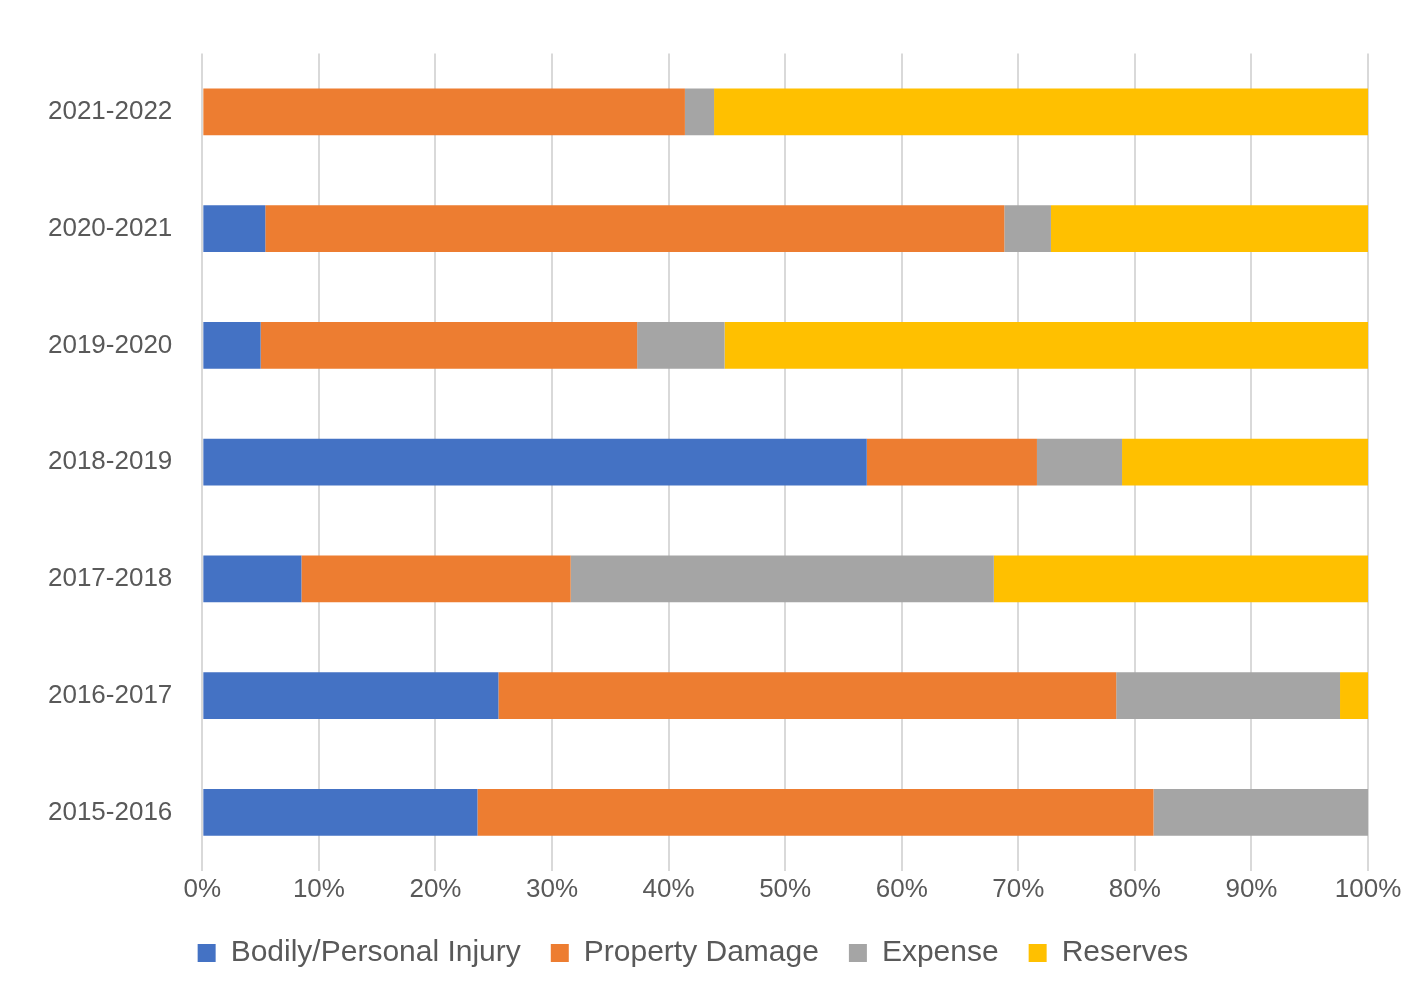 This screenshot has height=996, width=1416. Describe the element at coordinates (110, 226) in the screenshot. I see `y-tick-label: 2020-2021` at that location.